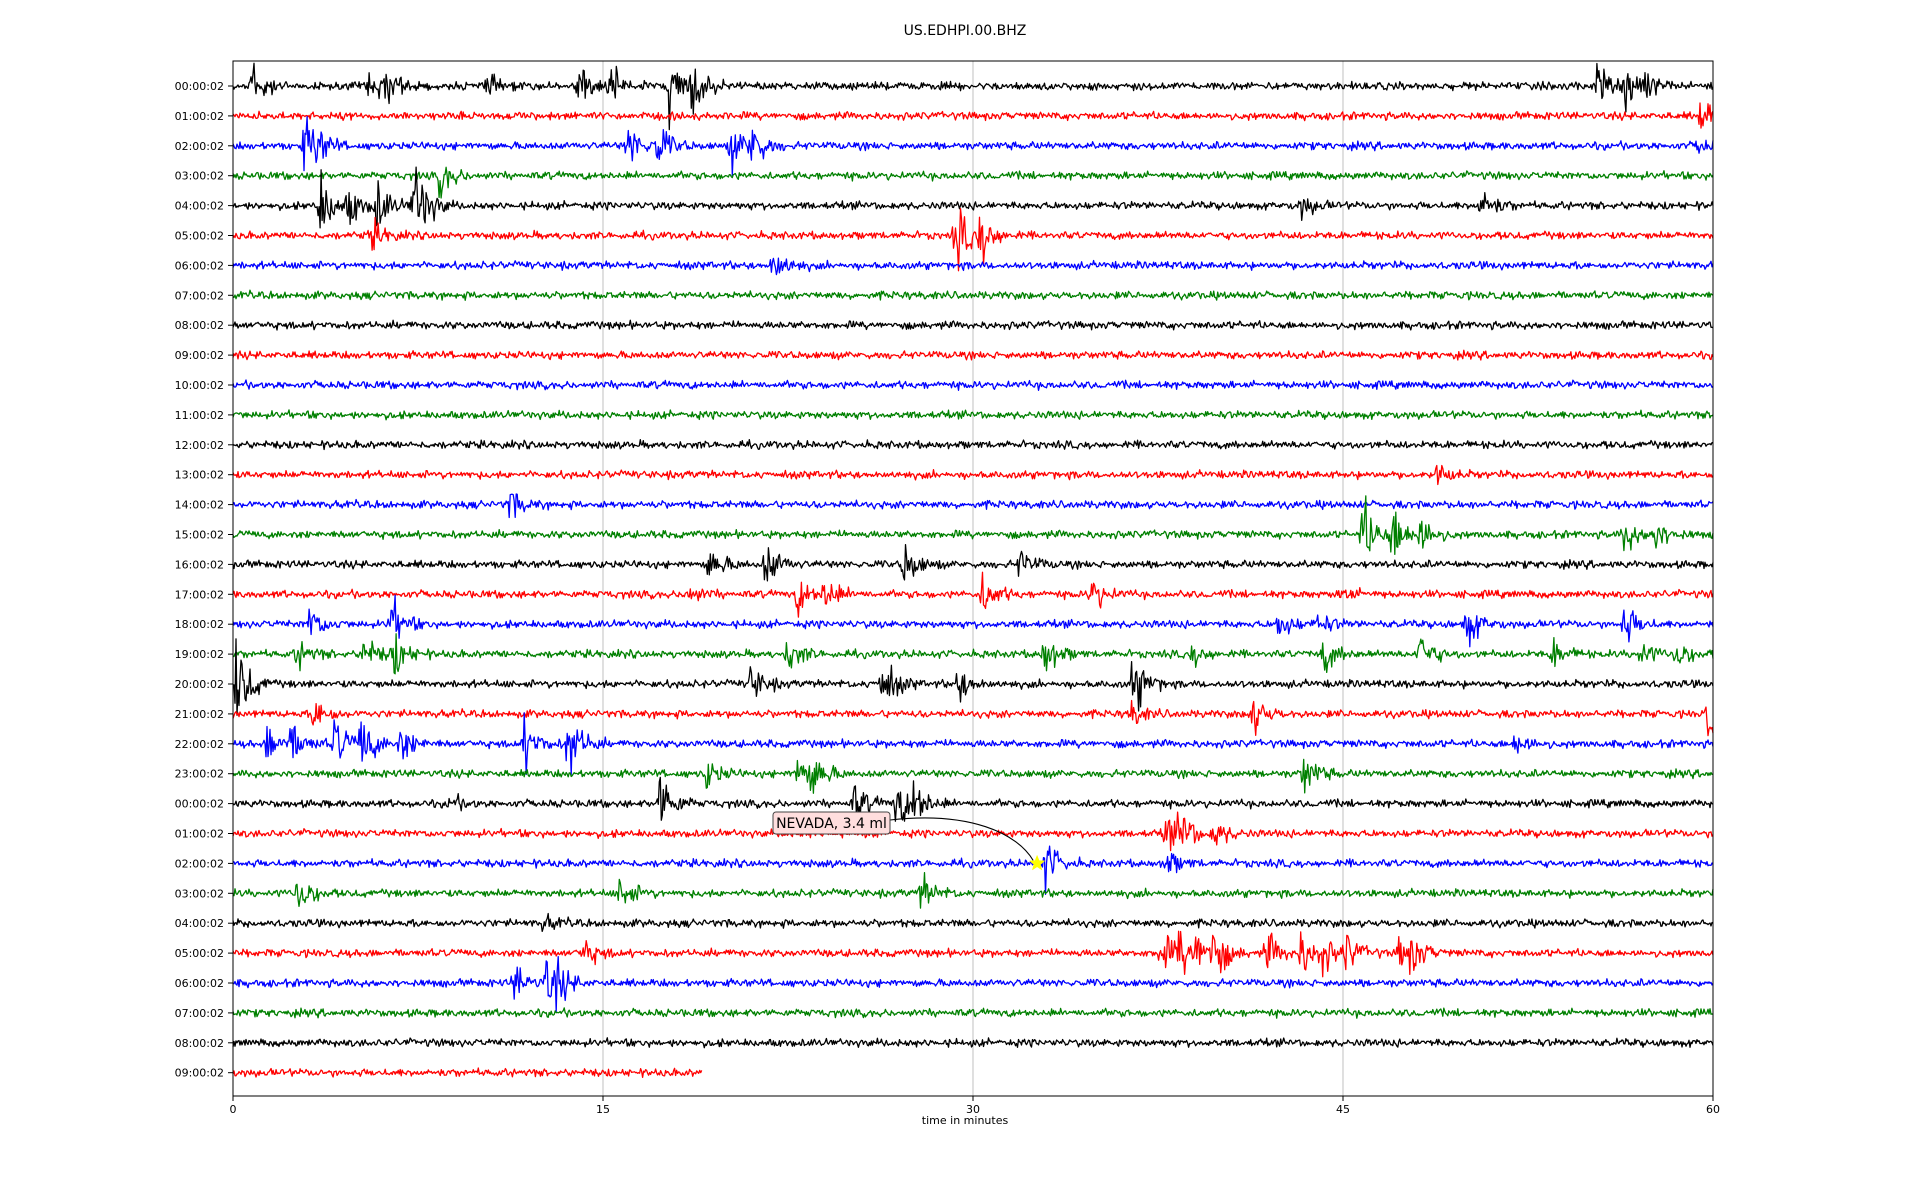 The image size is (1920, 1200). Describe the element at coordinates (199, 355) in the screenshot. I see `row-label-9: 09:00:02` at that location.